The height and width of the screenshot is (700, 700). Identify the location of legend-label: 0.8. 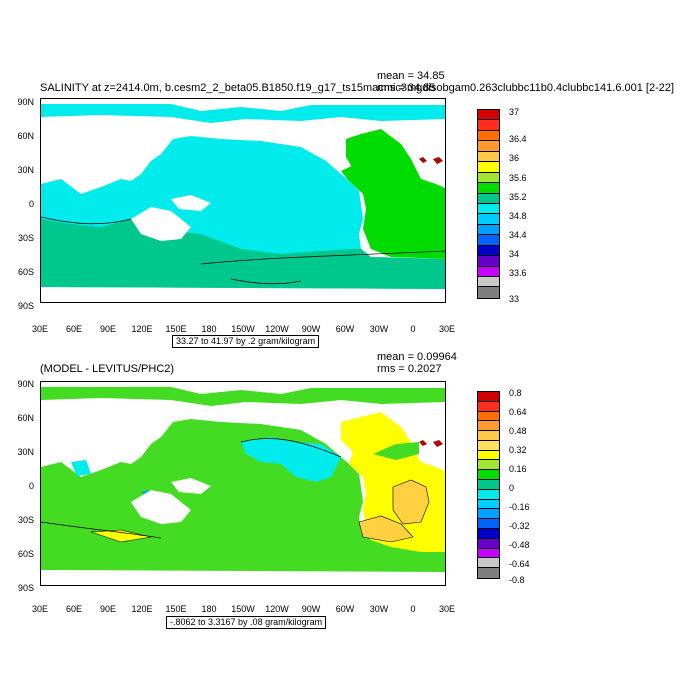
(515, 393).